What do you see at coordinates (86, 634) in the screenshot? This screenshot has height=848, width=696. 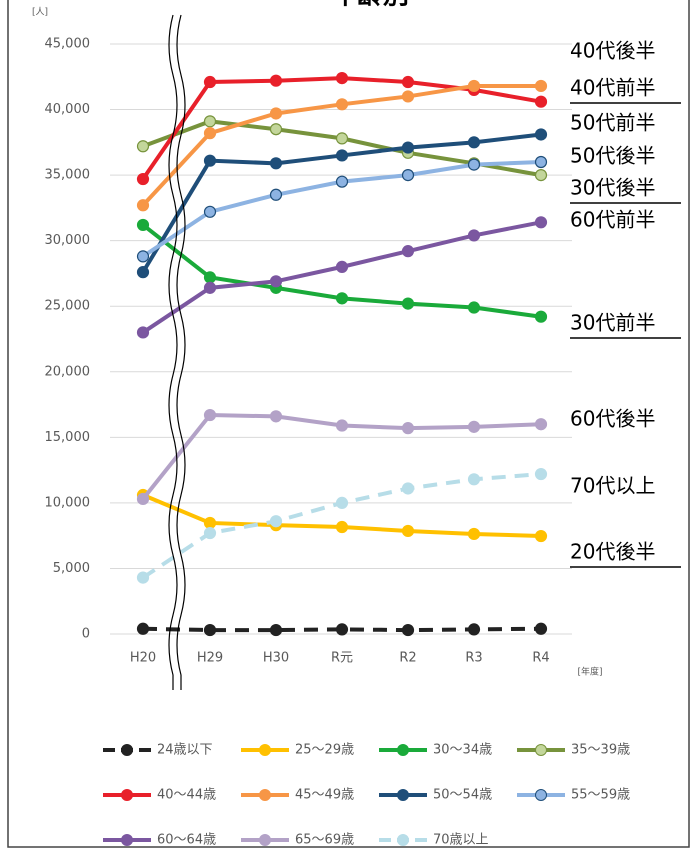 I see `y-tick-label: 0` at bounding box center [86, 634].